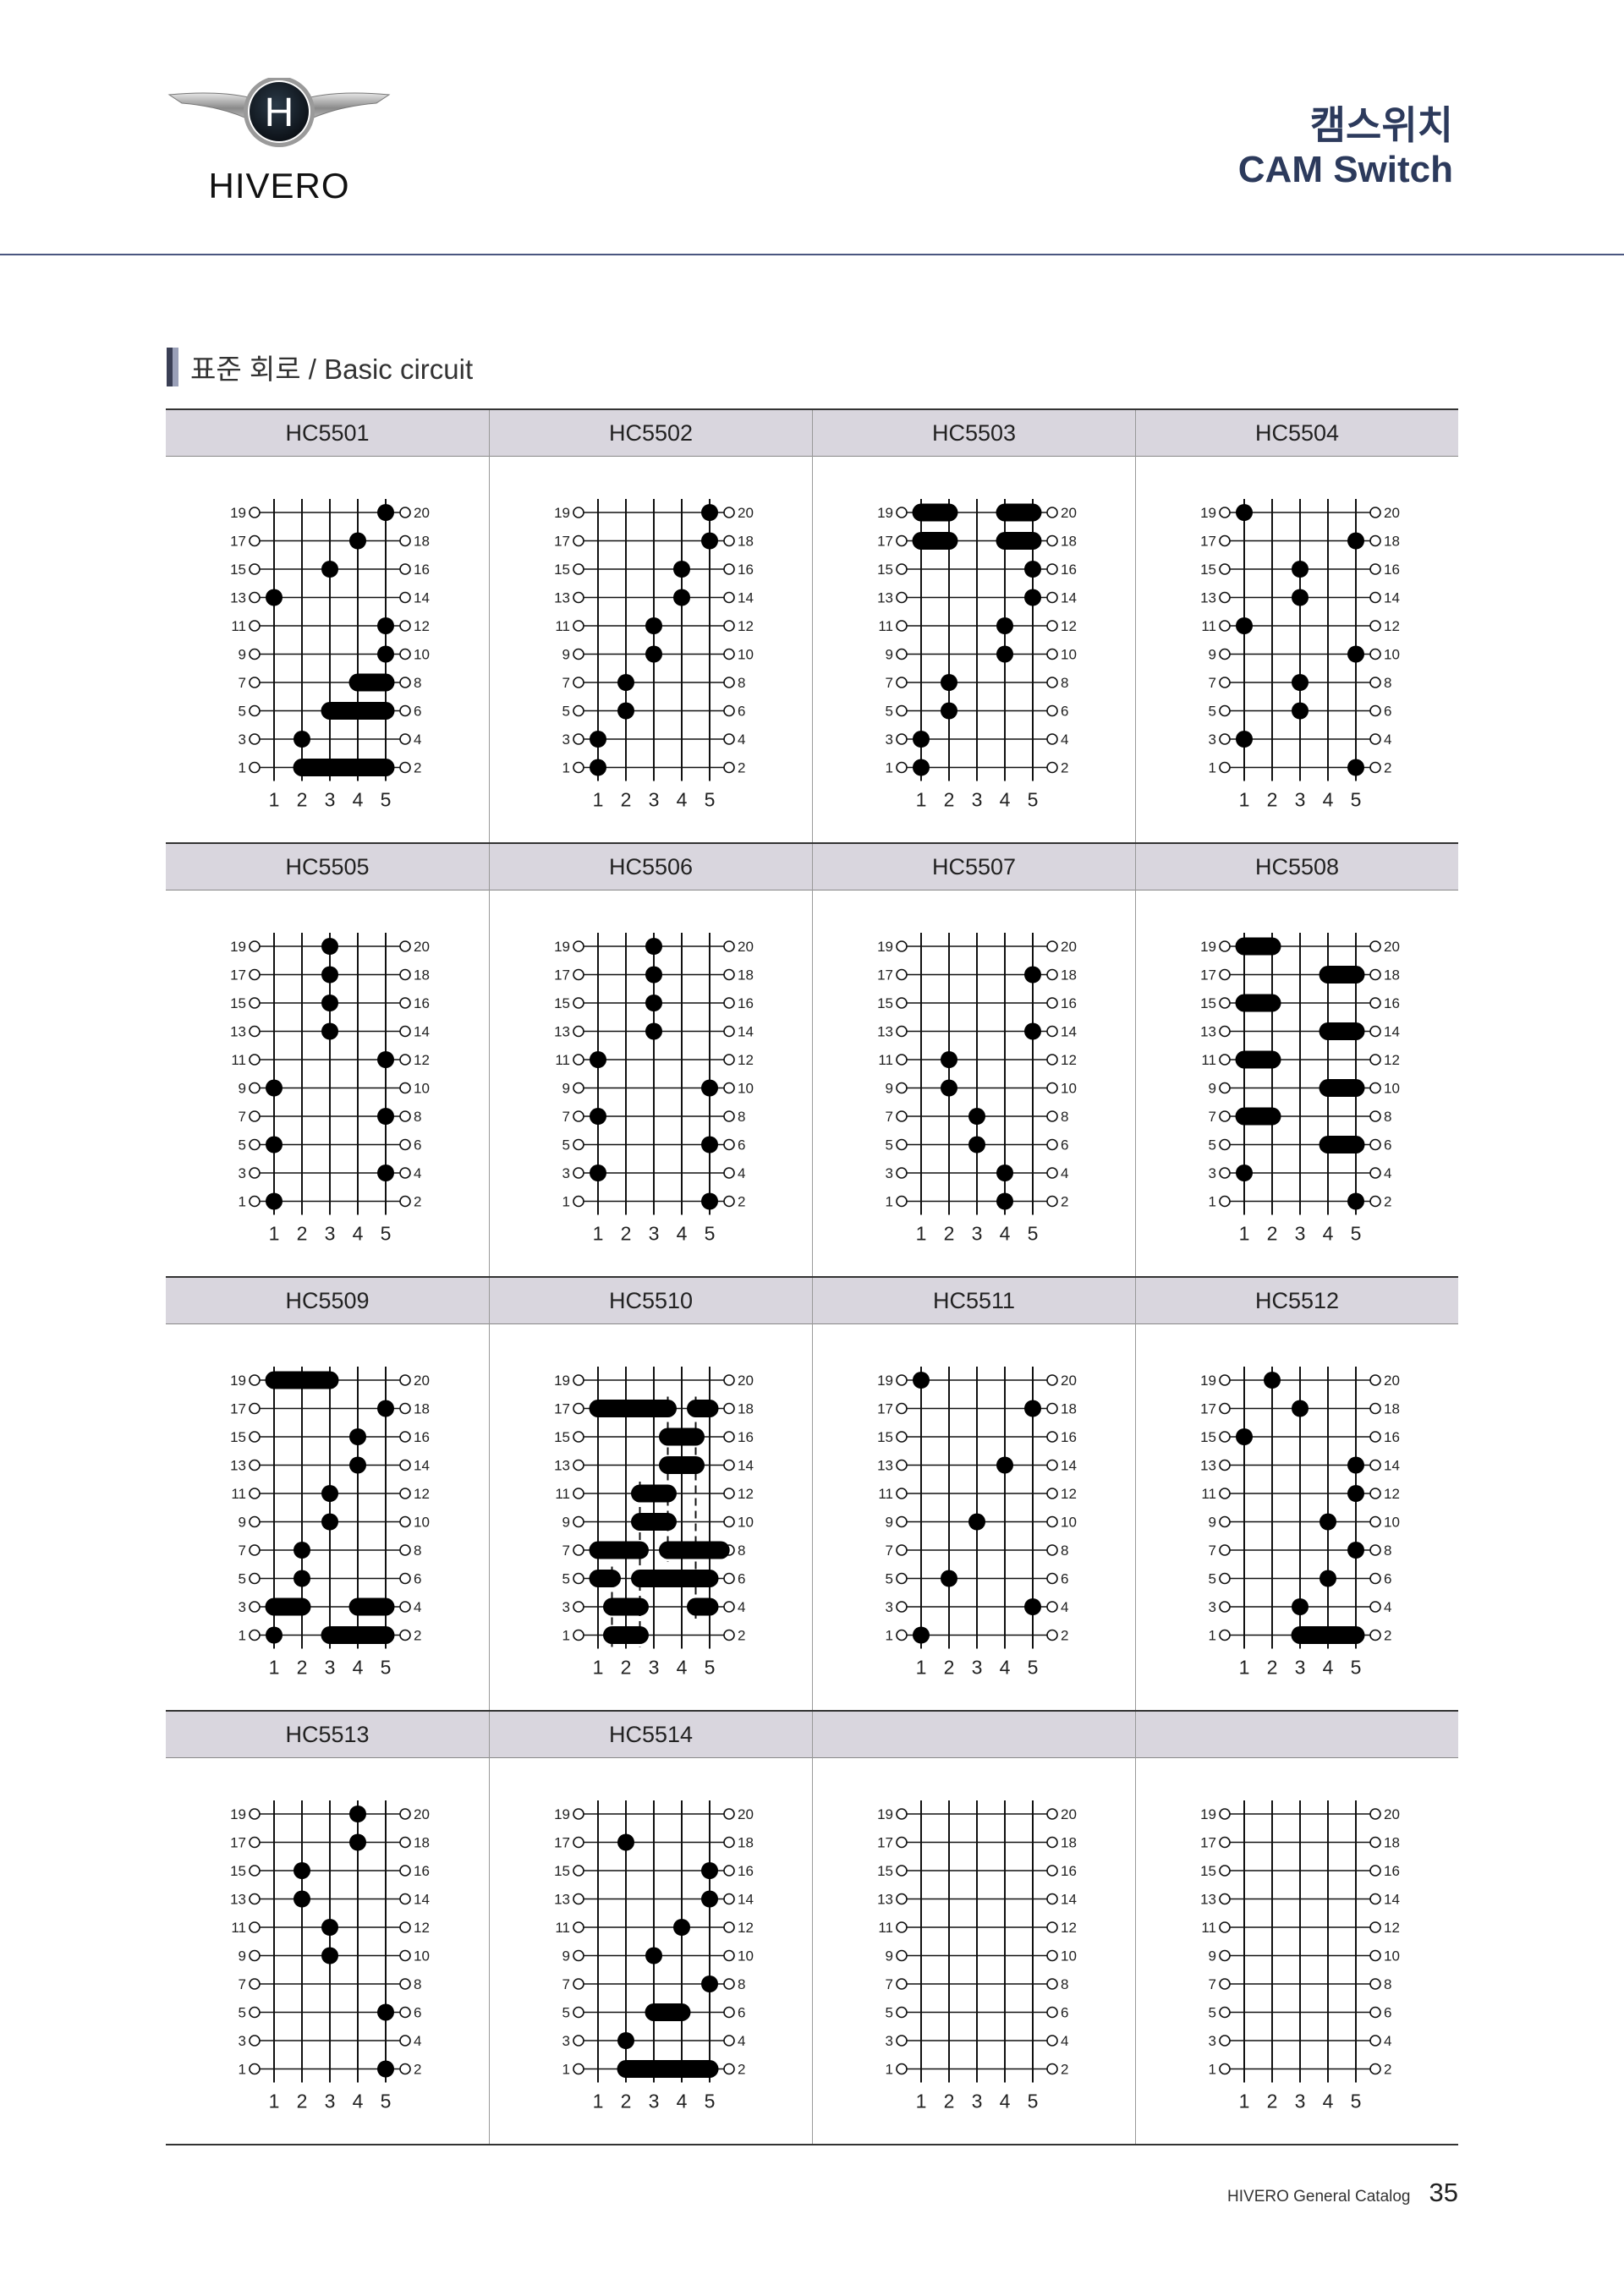 Image resolution: width=1624 pixels, height=2296 pixels. I want to click on terminal-label-left: 5, so click(1212, 2013).